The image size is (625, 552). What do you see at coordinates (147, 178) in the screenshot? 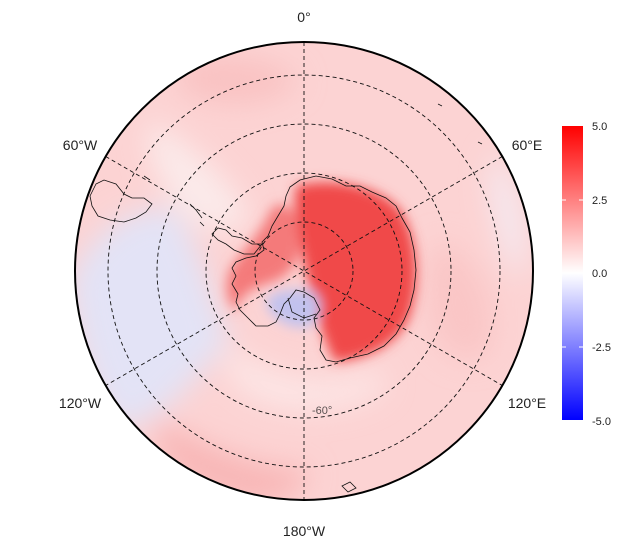
I see `sandwich-islands` at bounding box center [147, 178].